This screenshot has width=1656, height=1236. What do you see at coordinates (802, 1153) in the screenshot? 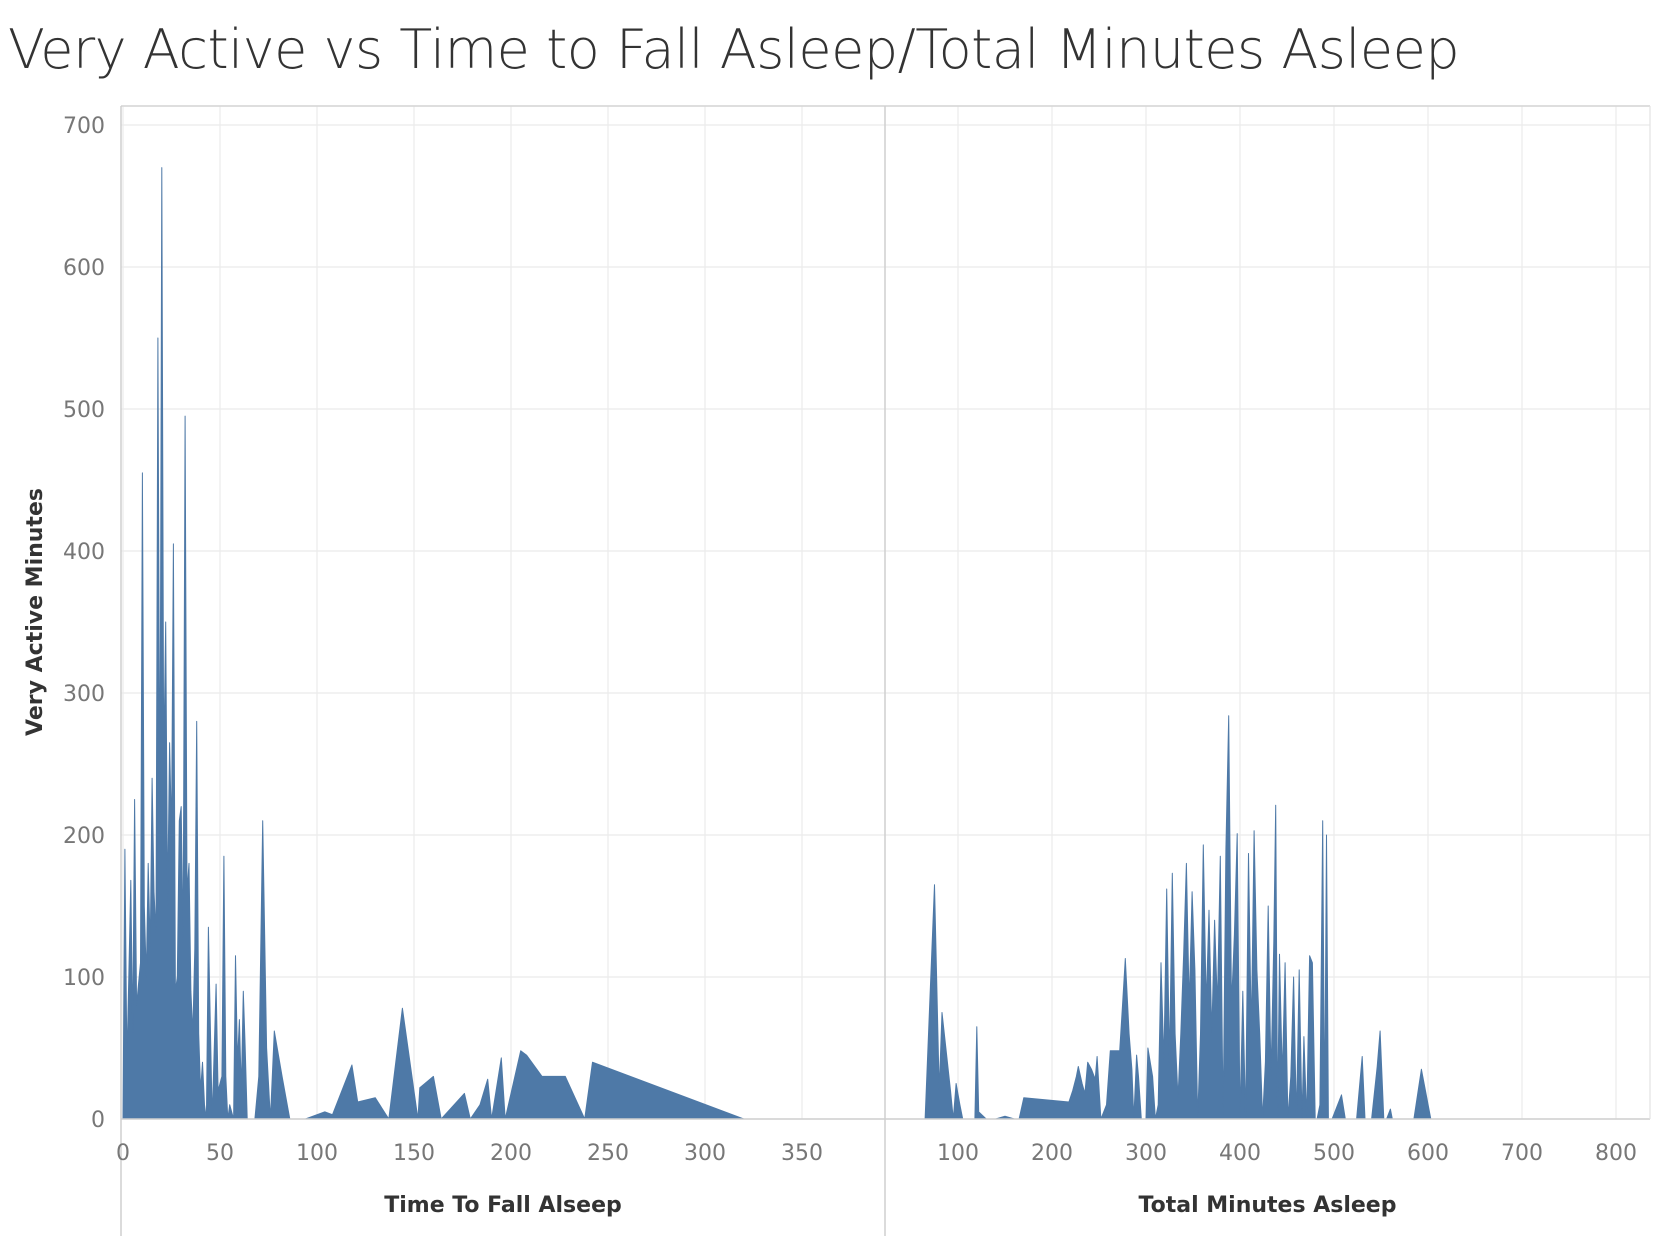
I see `x-tick-label: 350` at bounding box center [802, 1153].